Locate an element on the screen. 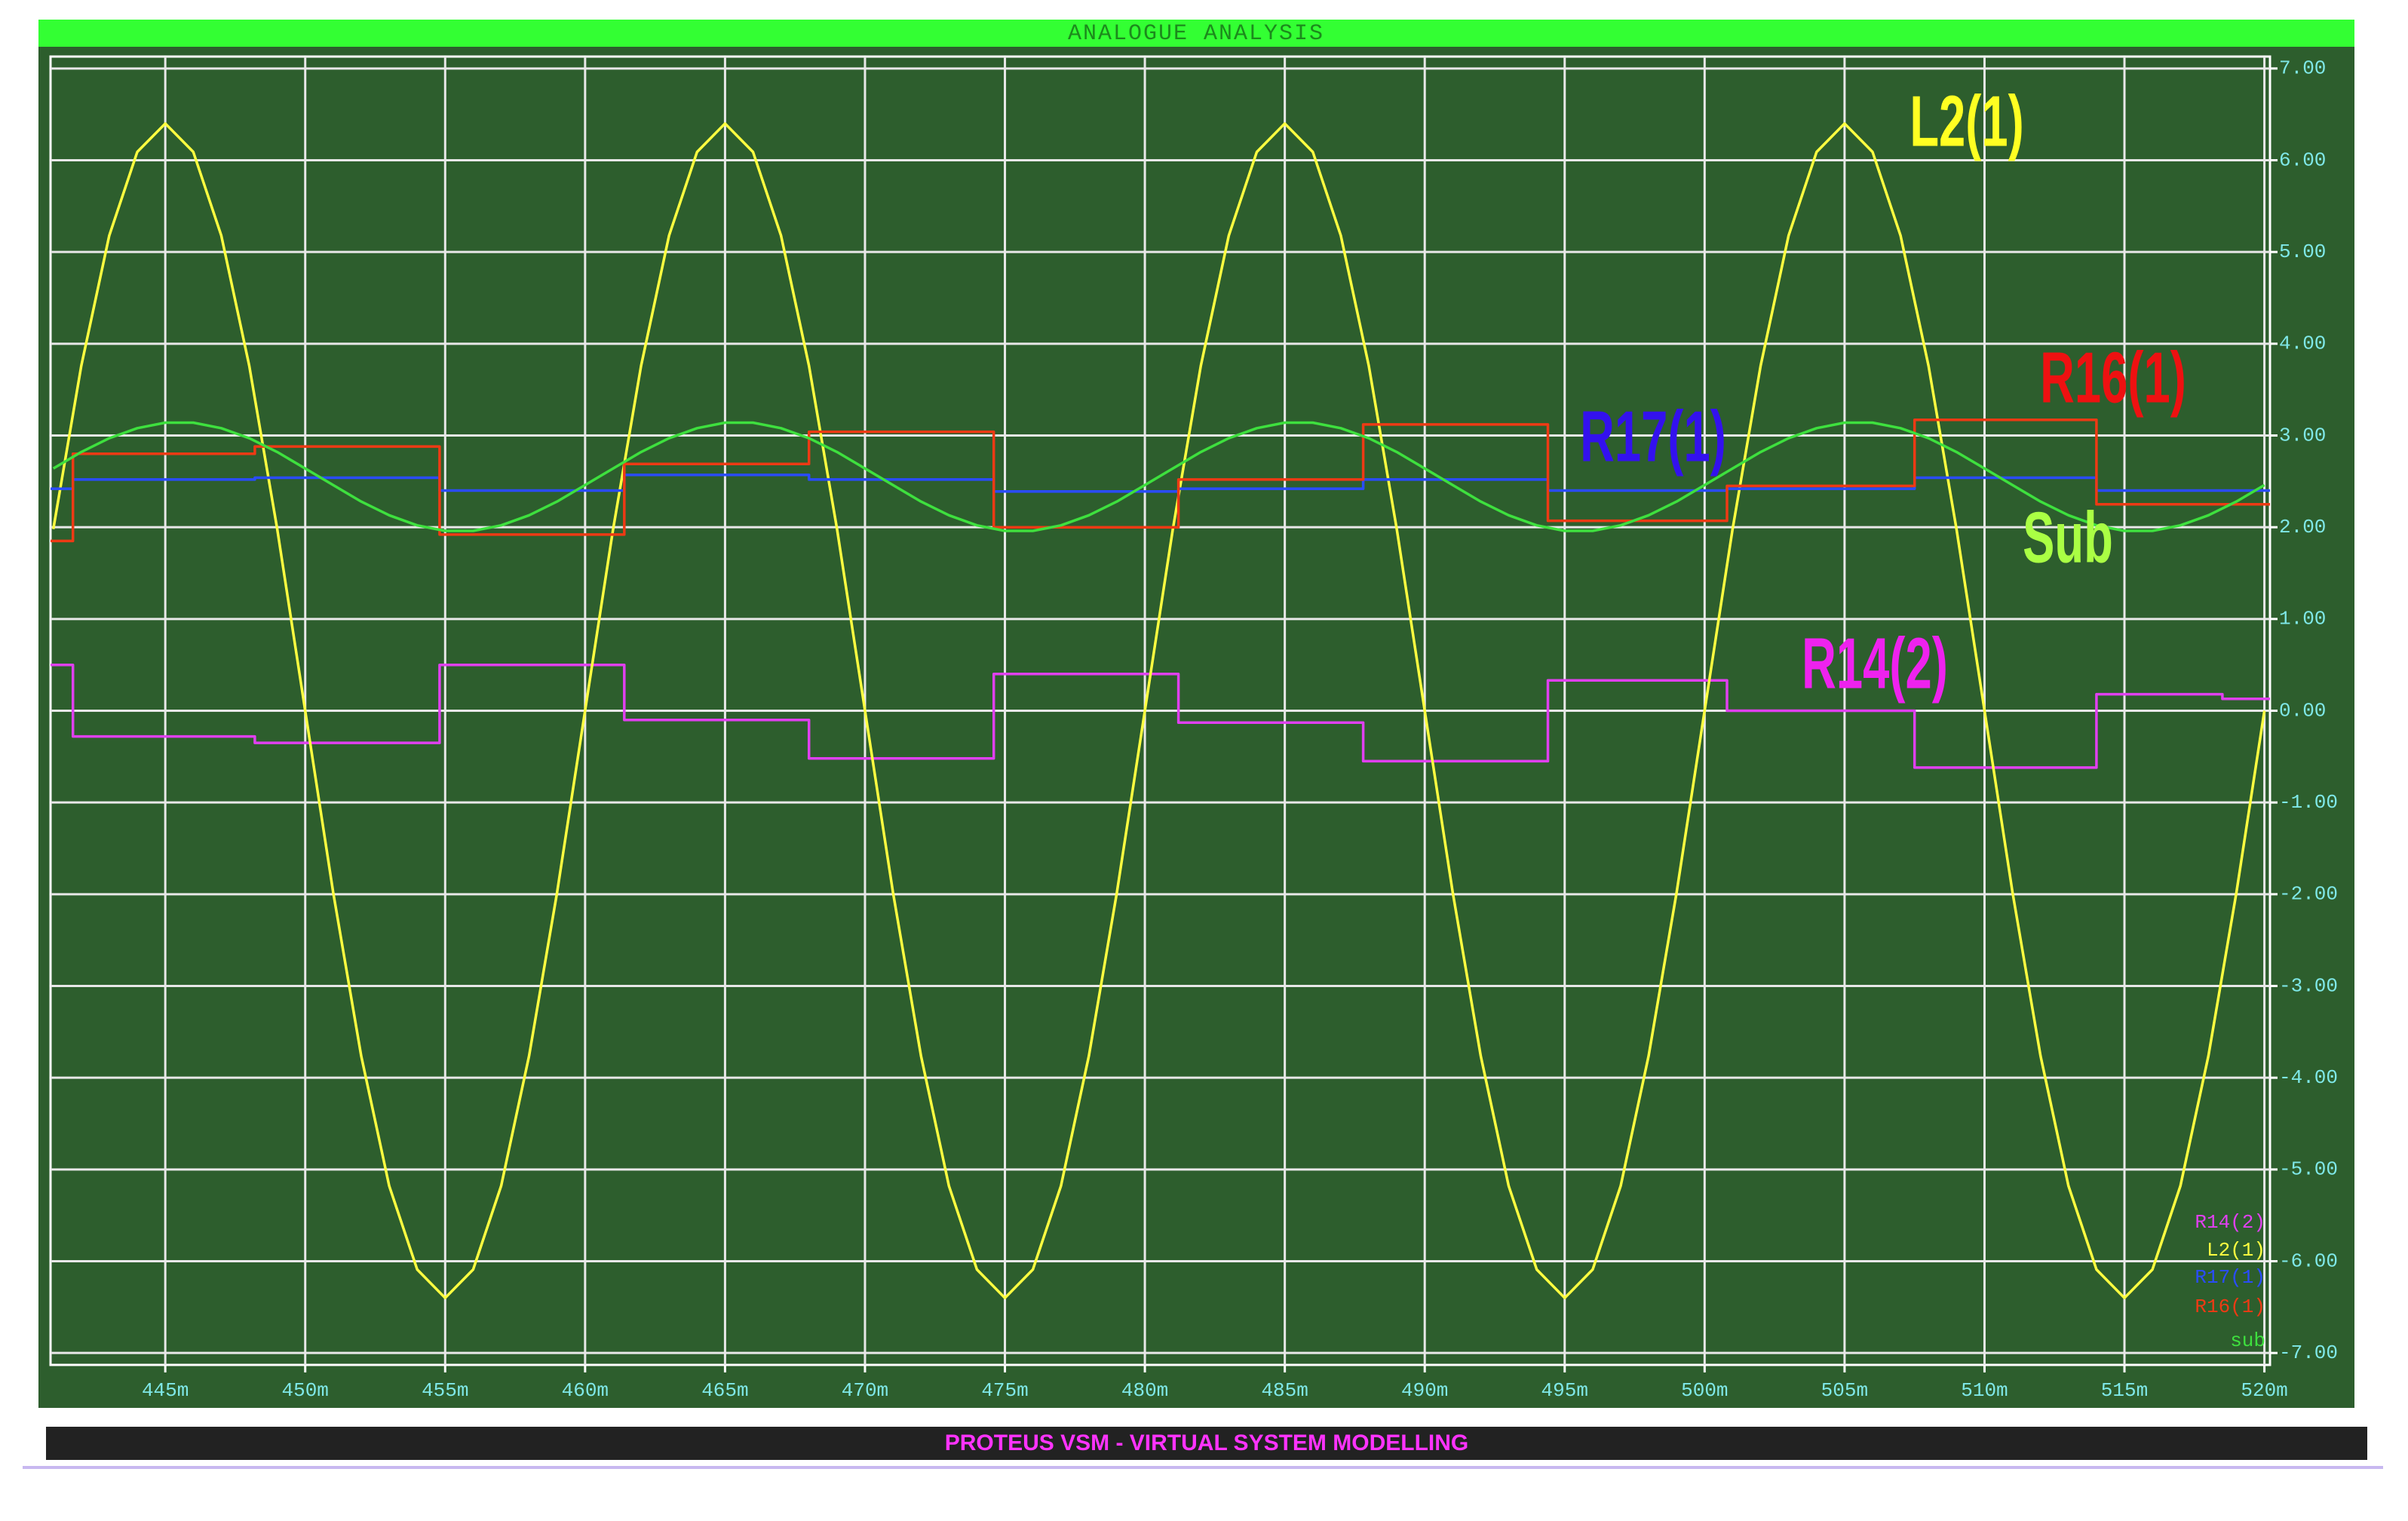 The width and height of the screenshot is (2408, 1521). x-tick-label: 490m is located at coordinates (1424, 1390).